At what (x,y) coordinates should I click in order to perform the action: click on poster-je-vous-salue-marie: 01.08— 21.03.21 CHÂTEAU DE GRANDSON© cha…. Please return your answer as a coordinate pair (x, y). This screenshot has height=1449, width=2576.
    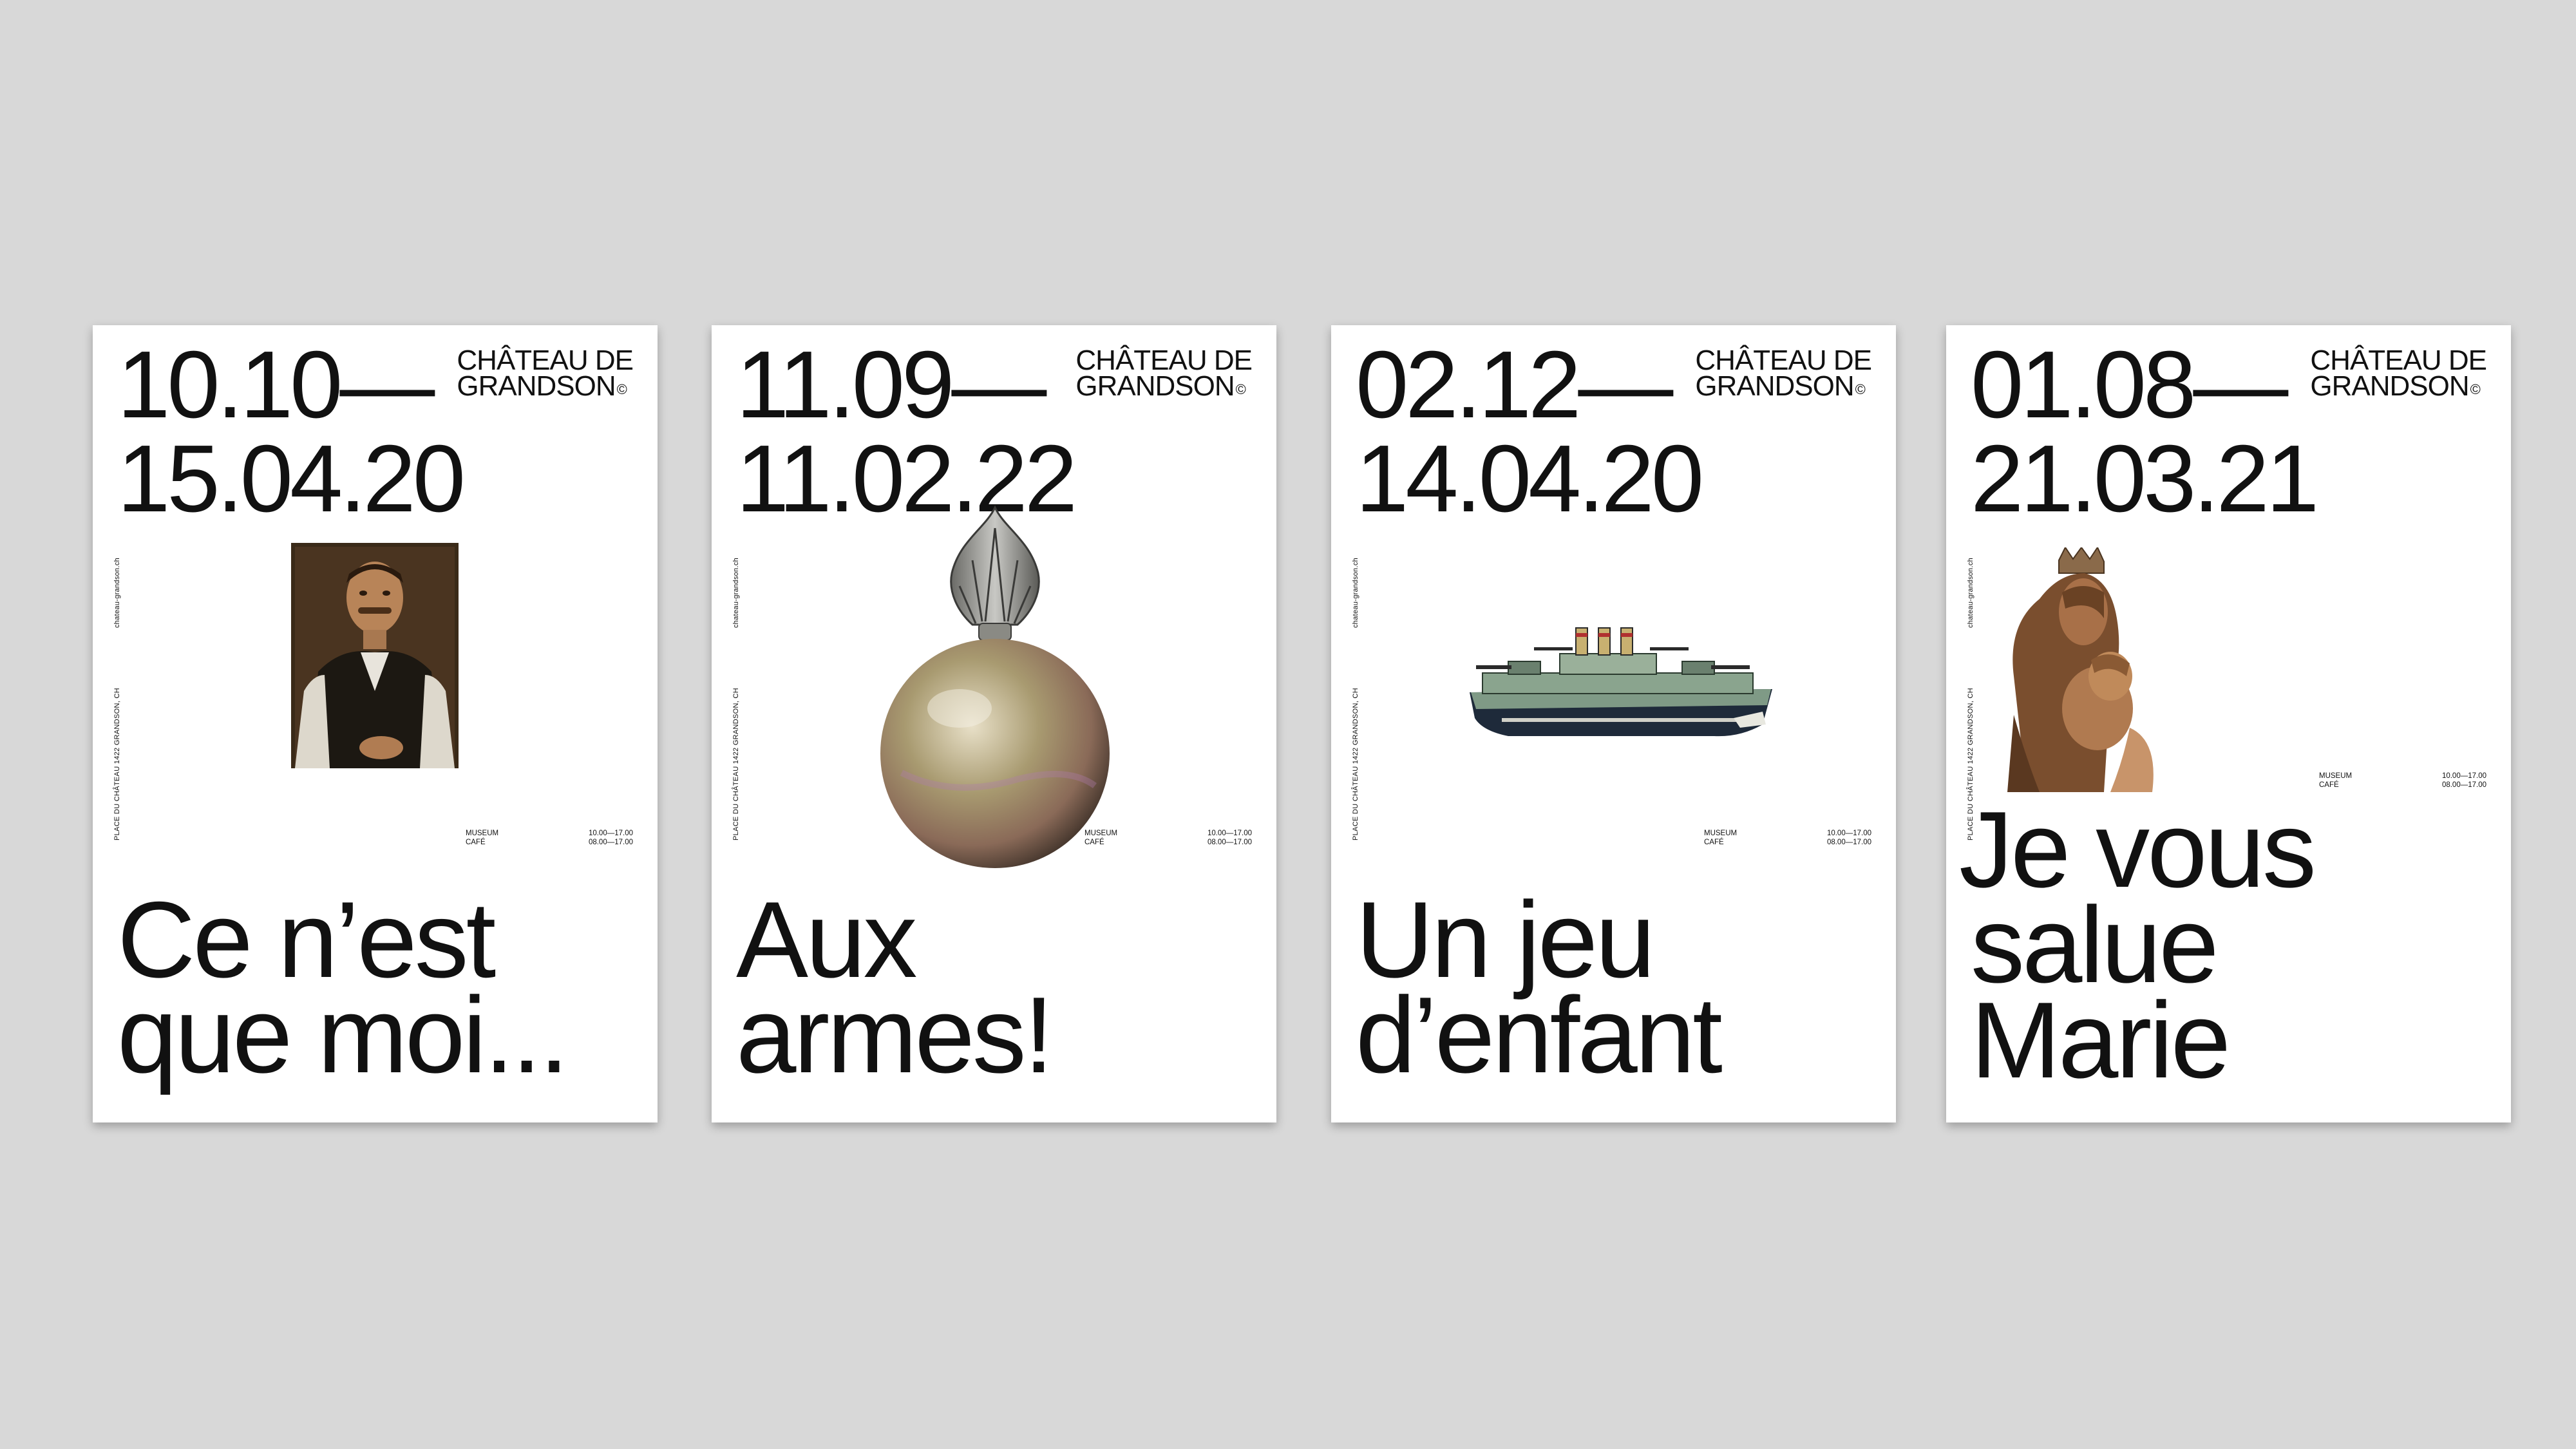
    Looking at the image, I should click on (2229, 723).